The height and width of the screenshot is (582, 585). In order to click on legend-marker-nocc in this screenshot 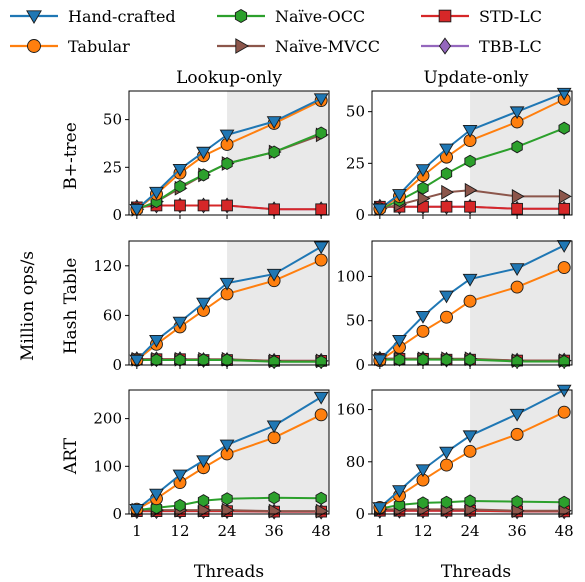, I will do `click(241, 16)`.